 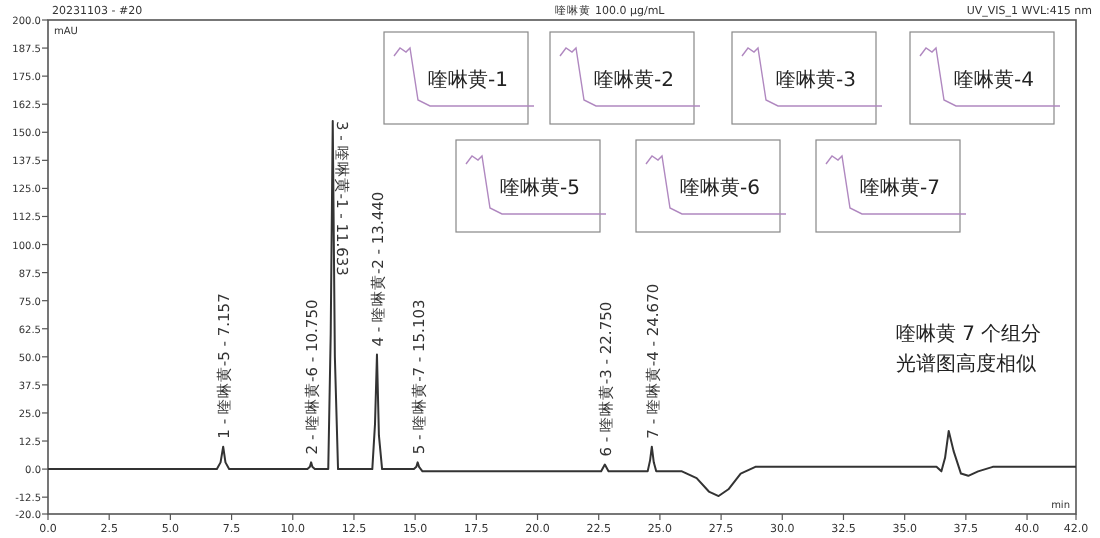 I want to click on annotation: 喹啉黄-2, so click(x=634, y=80).